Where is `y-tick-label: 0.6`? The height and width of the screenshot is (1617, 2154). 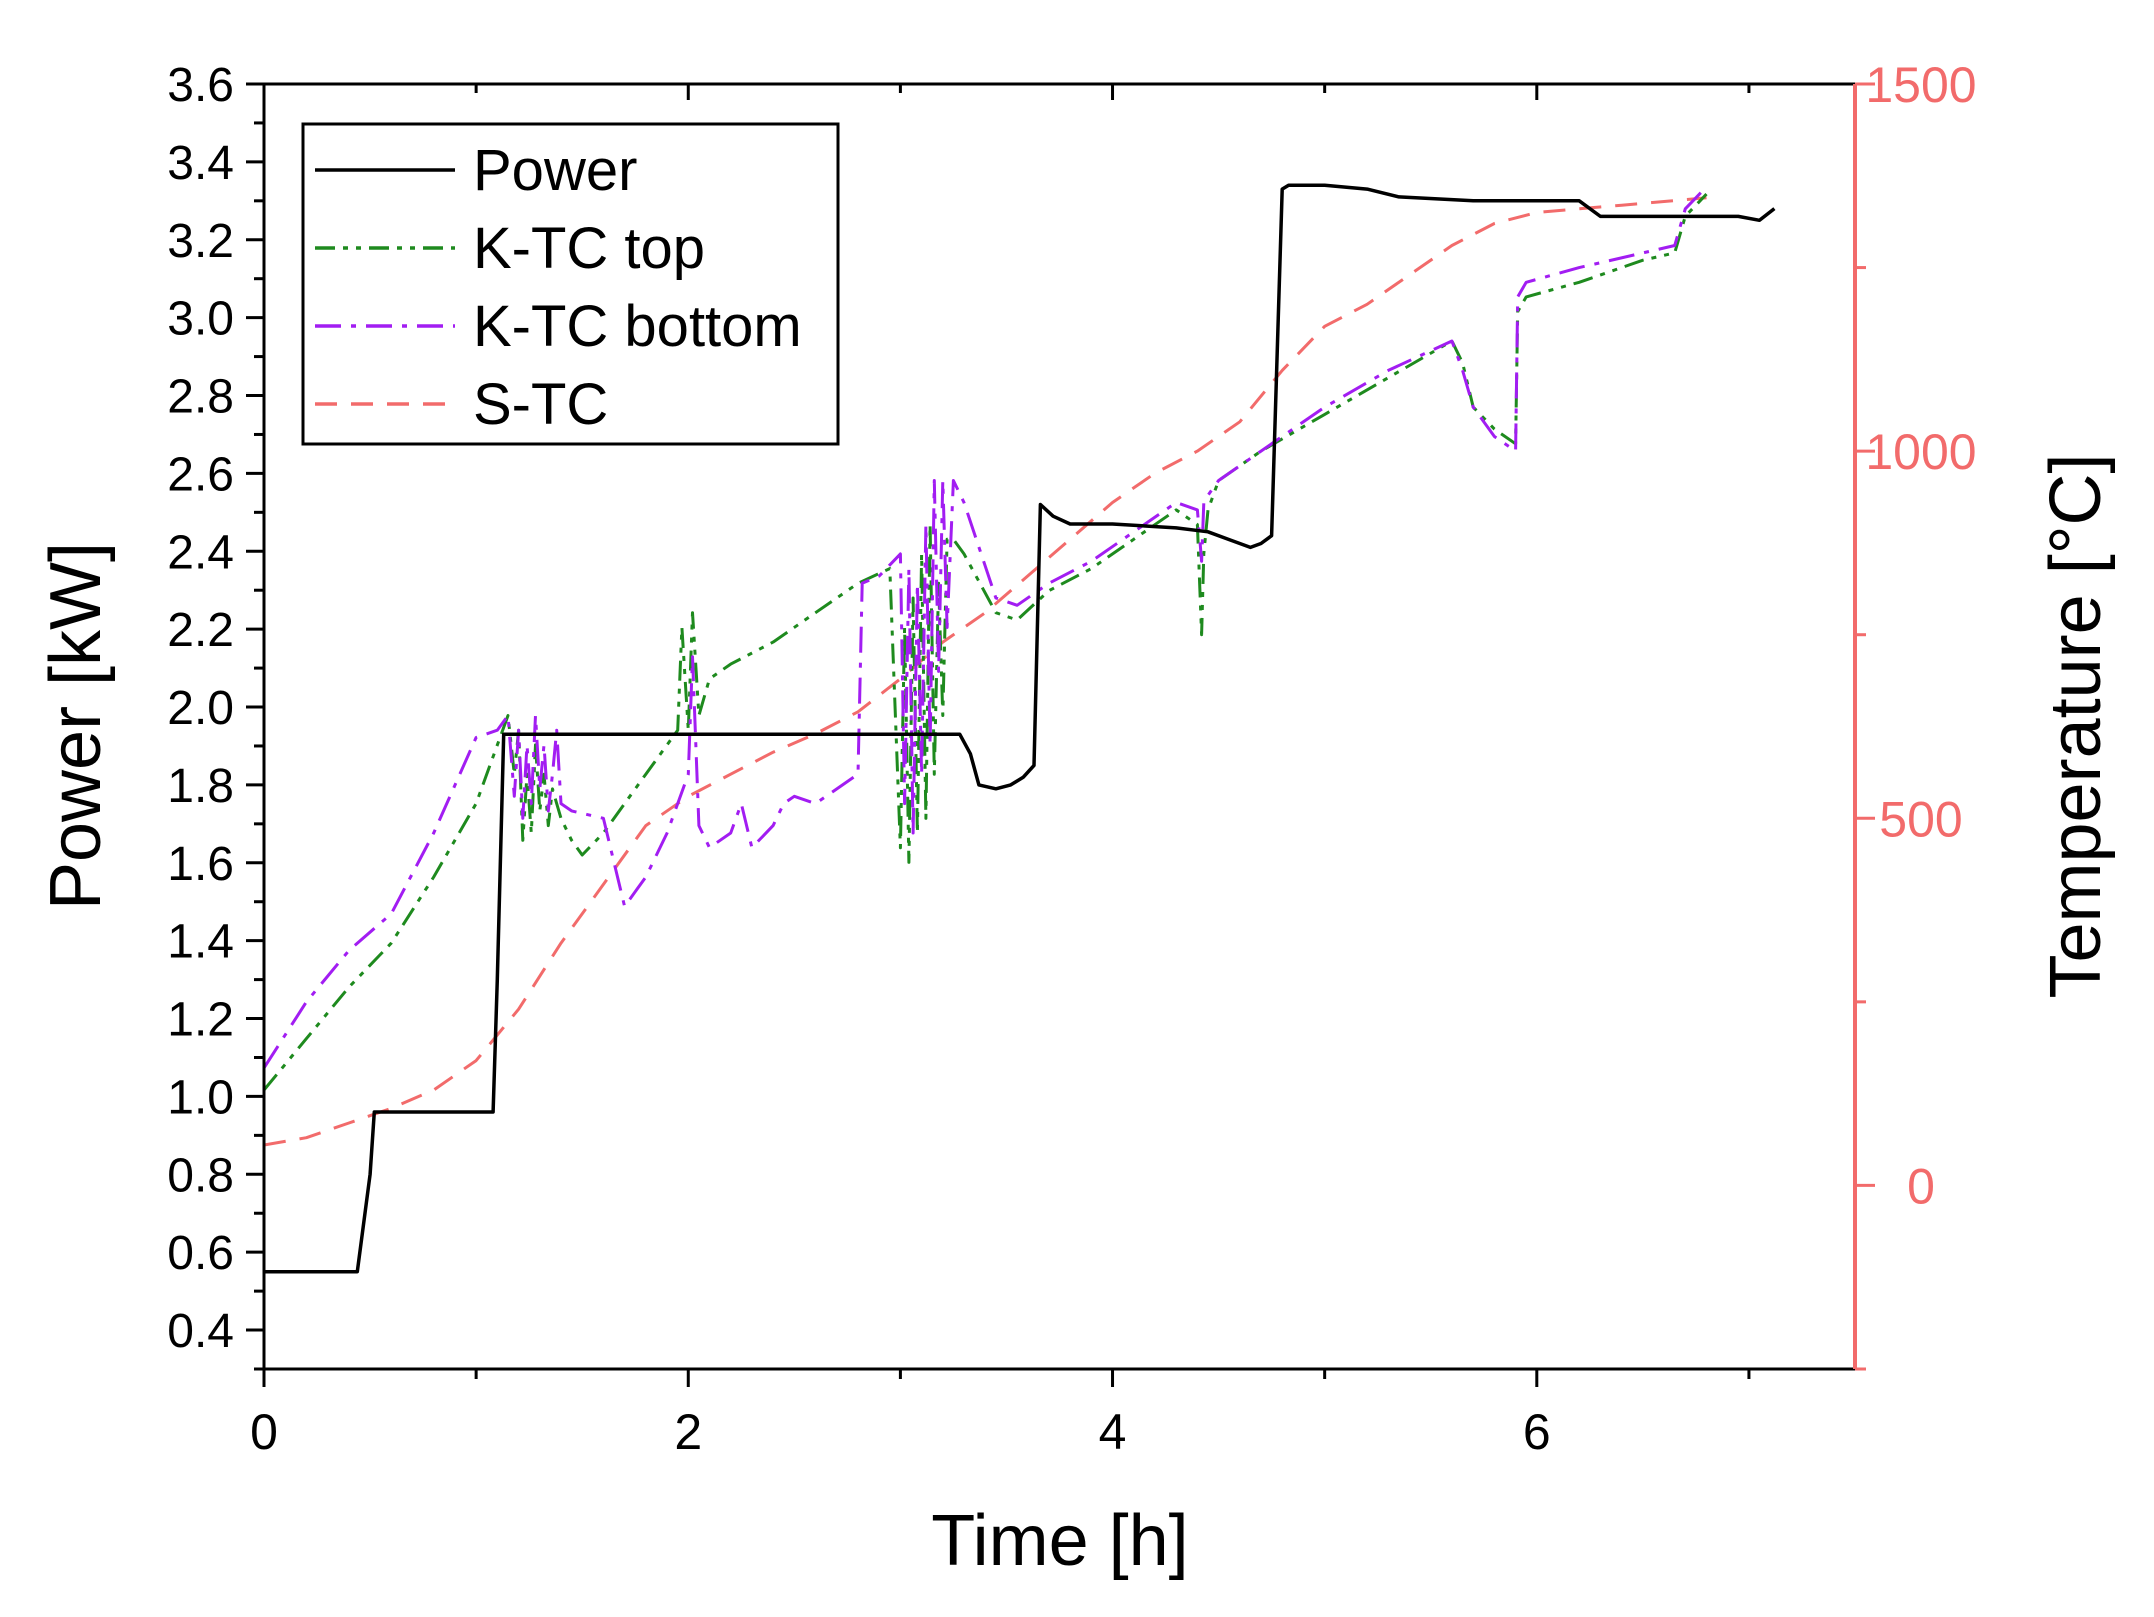 y-tick-label: 0.6 is located at coordinates (200, 1253).